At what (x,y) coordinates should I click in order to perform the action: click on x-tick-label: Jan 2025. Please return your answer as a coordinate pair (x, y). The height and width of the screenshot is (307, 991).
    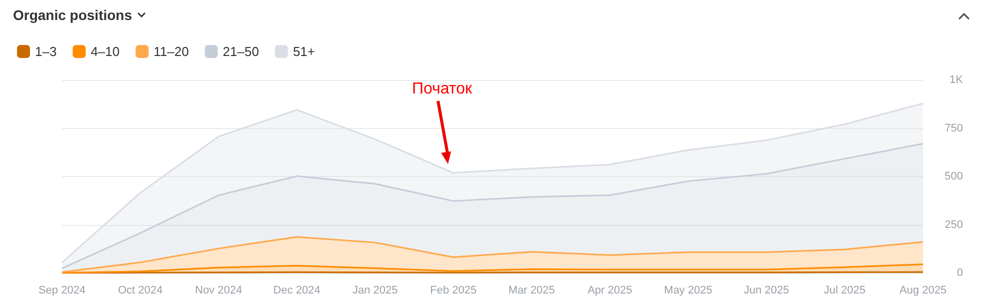
    Looking at the image, I should click on (375, 290).